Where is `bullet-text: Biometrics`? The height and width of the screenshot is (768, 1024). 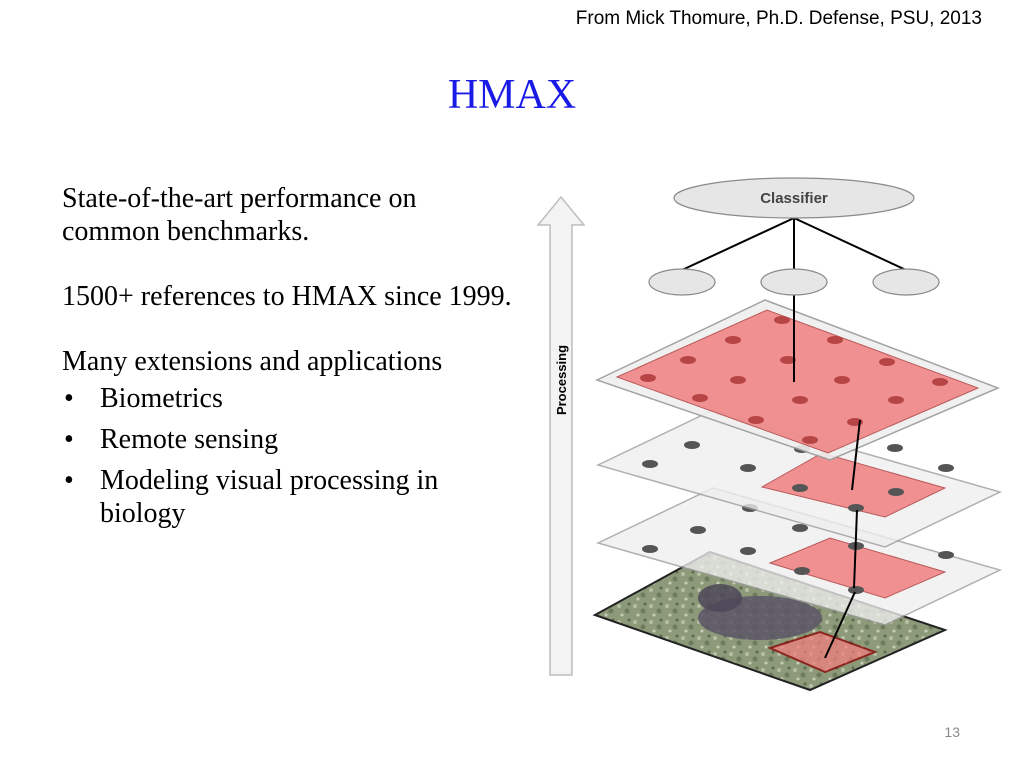 bullet-text: Biometrics is located at coordinates (161, 398).